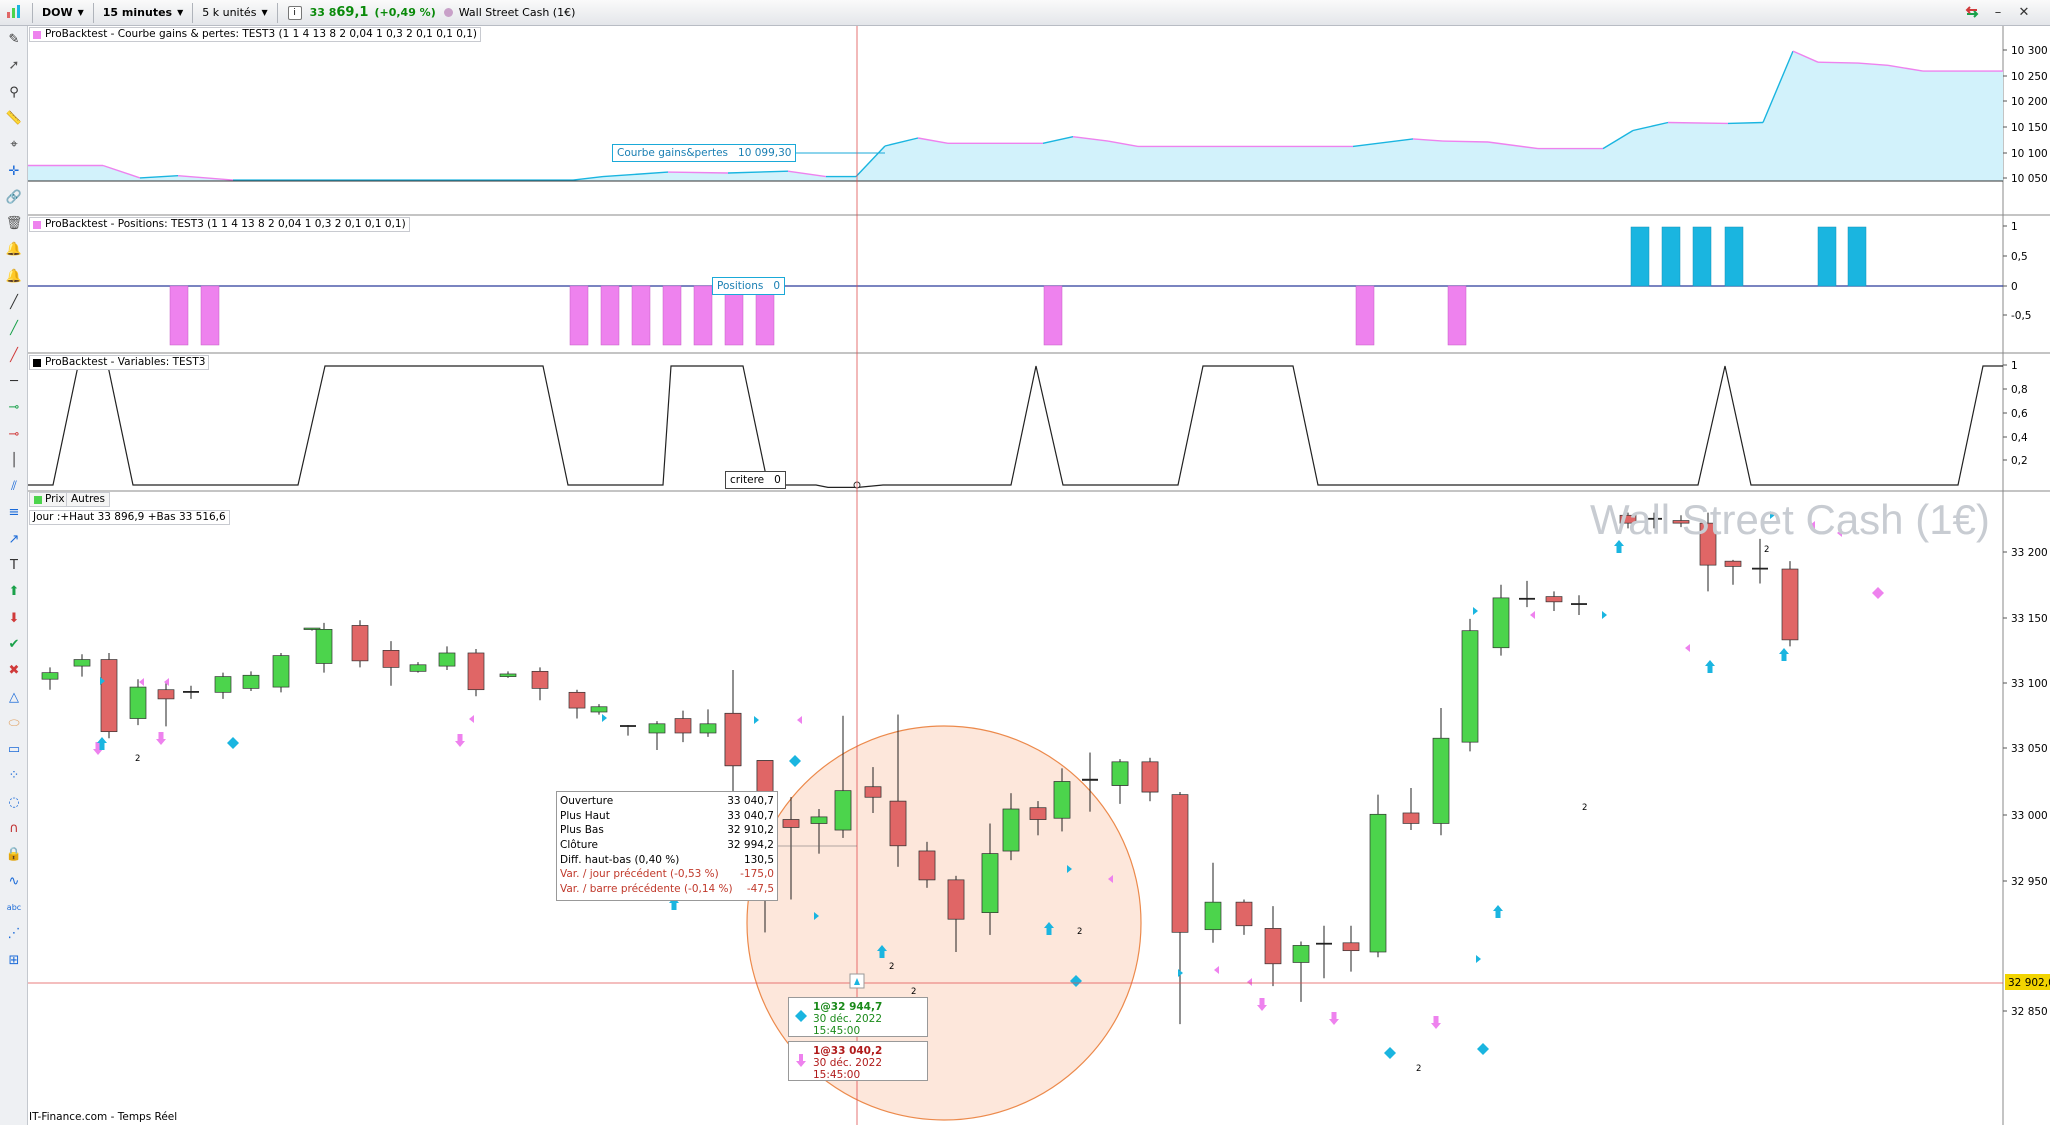 The height and width of the screenshot is (1125, 2050). Describe the element at coordinates (2021, 316) in the screenshot. I see `positions-axis-label: -0,5` at that location.